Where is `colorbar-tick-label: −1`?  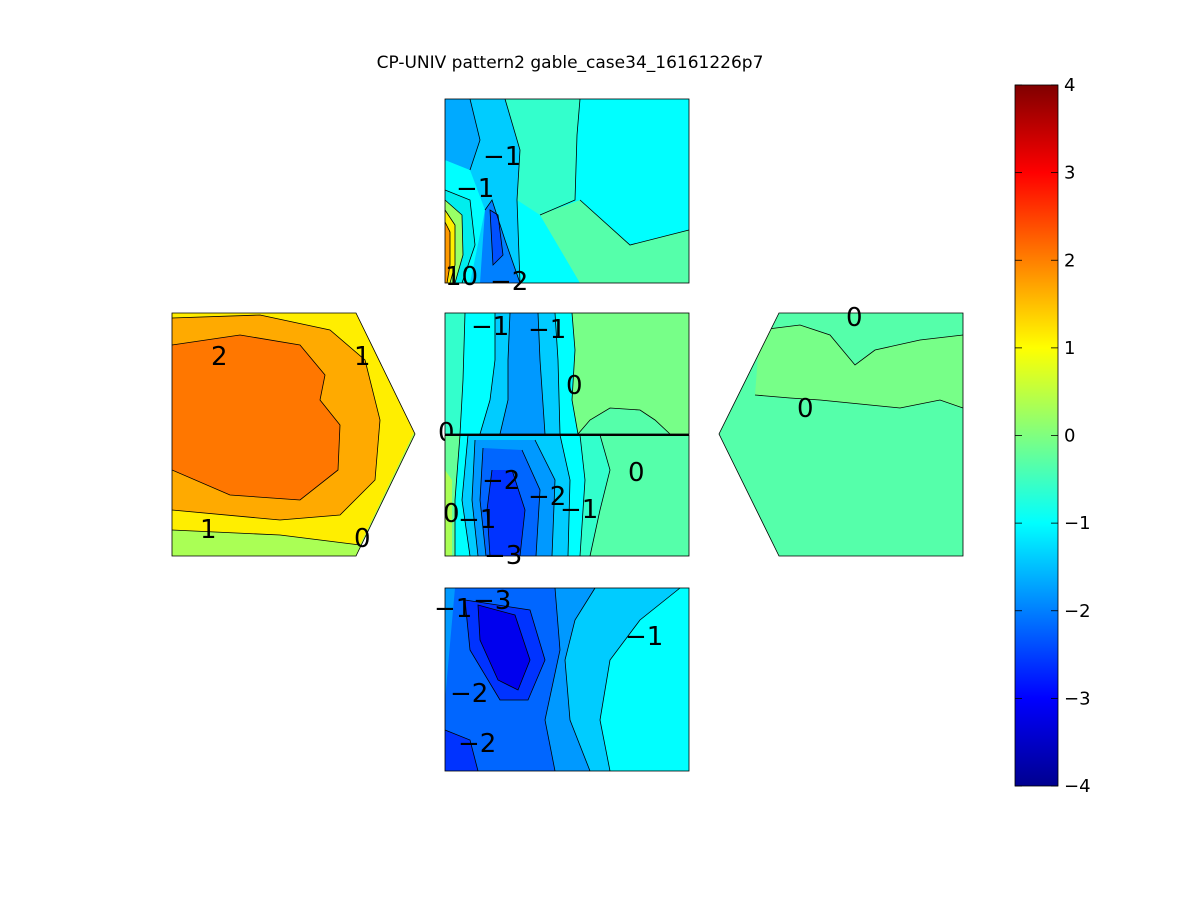 colorbar-tick-label: −1 is located at coordinates (1077, 523).